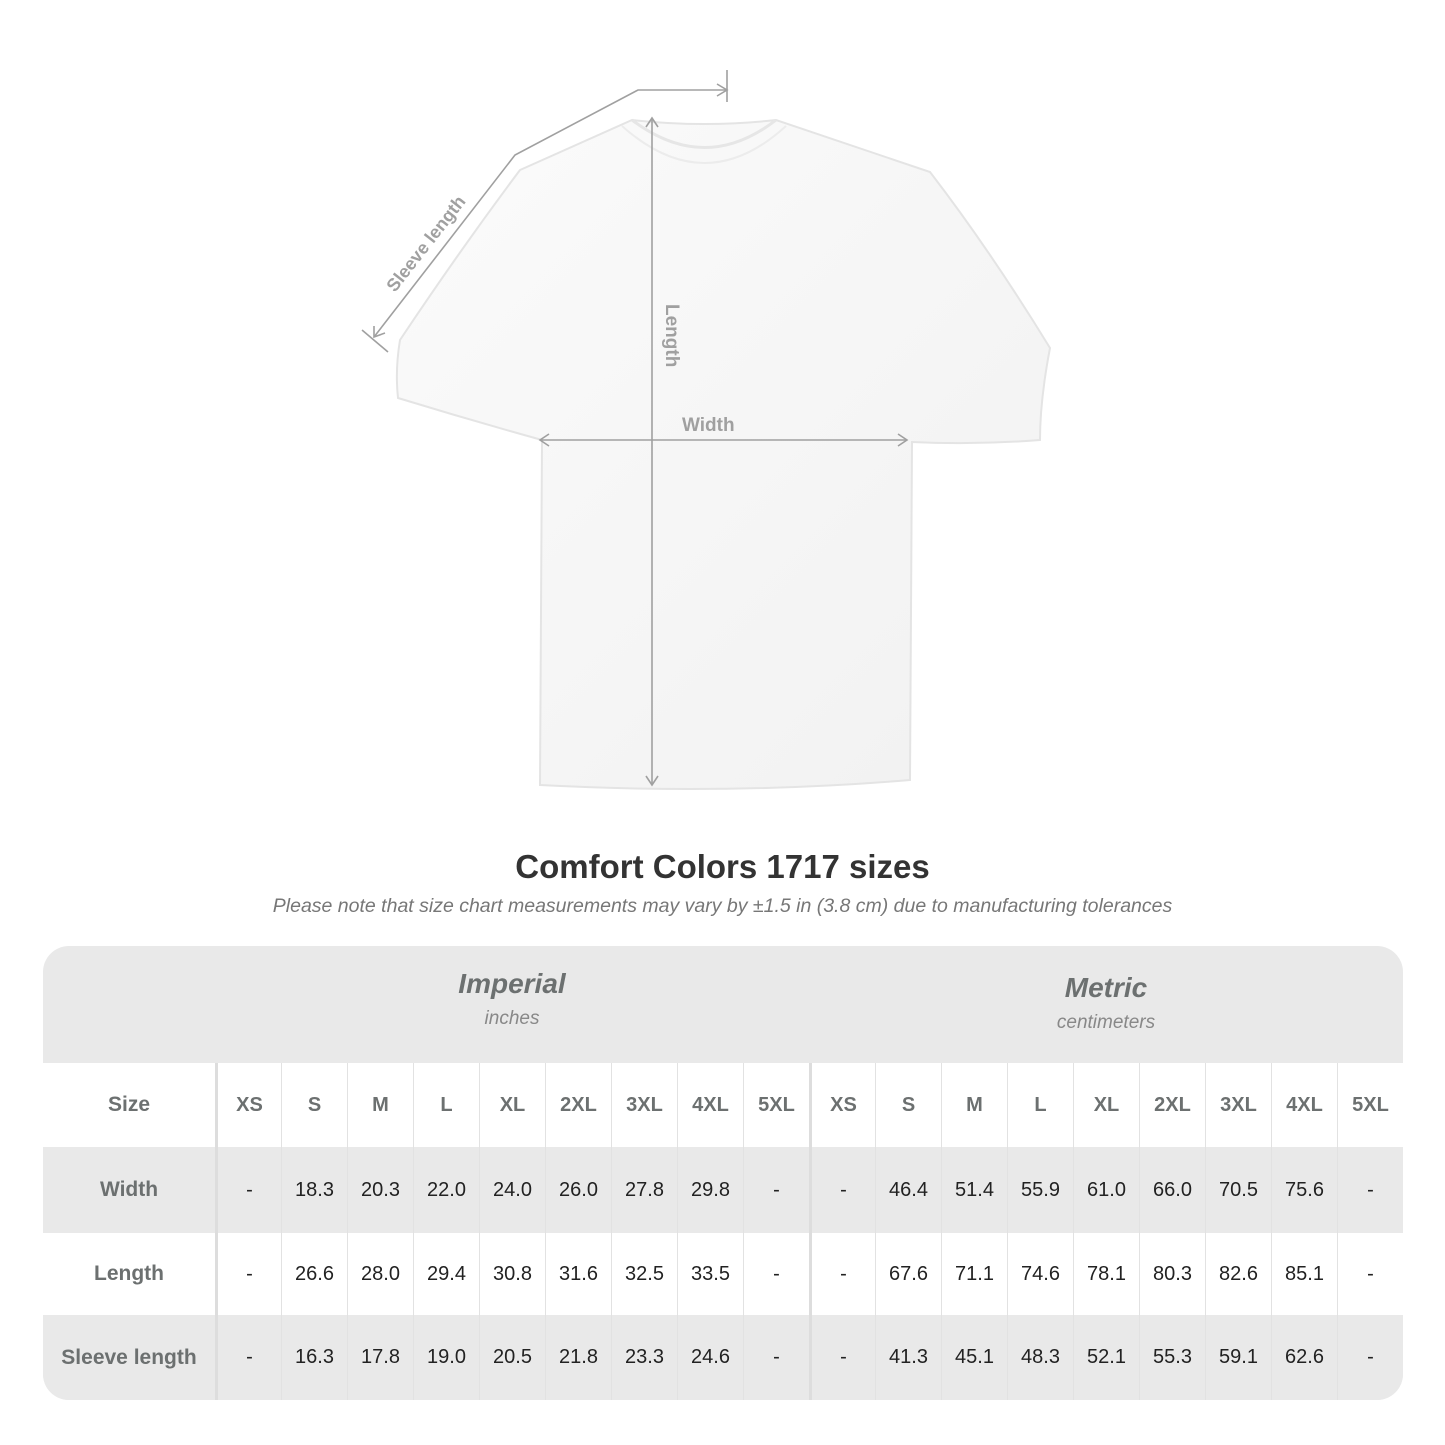 The width and height of the screenshot is (1445, 1445). I want to click on metric-size-xl: XL, so click(1106, 1105).